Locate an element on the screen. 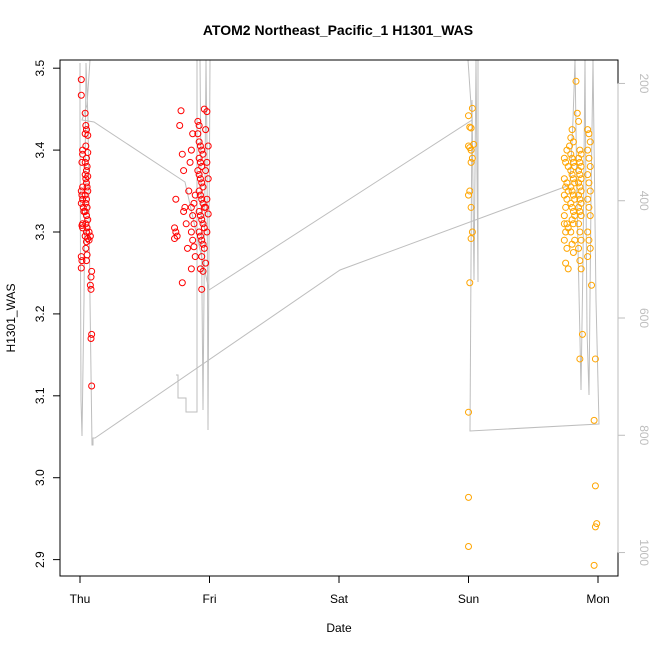 The width and height of the screenshot is (650, 650). y-tick-label: 3.1 is located at coordinates (40, 395).